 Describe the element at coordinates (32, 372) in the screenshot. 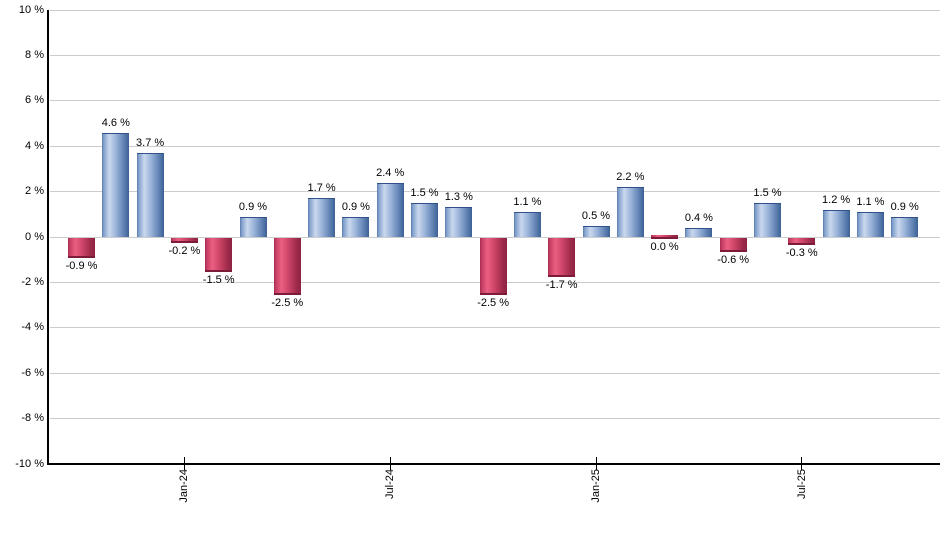

I see `y-axis-tick-label: -6 %` at that location.